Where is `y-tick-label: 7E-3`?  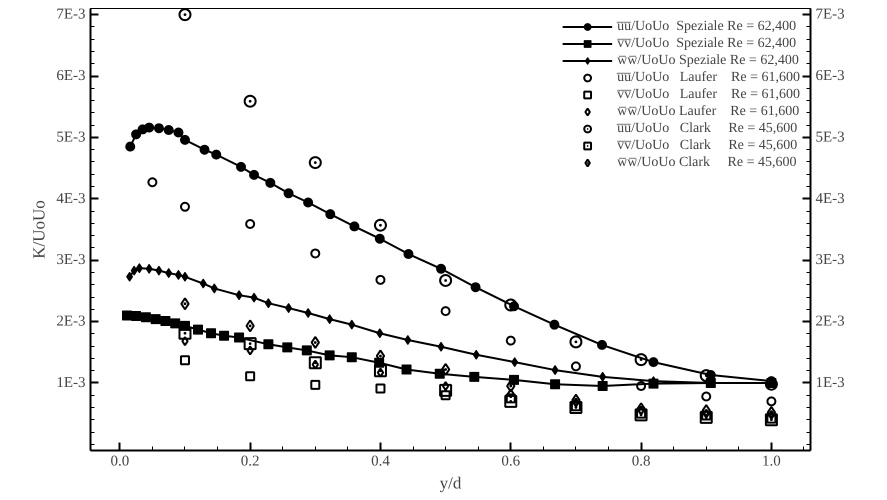 y-tick-label: 7E-3 is located at coordinates (71, 14).